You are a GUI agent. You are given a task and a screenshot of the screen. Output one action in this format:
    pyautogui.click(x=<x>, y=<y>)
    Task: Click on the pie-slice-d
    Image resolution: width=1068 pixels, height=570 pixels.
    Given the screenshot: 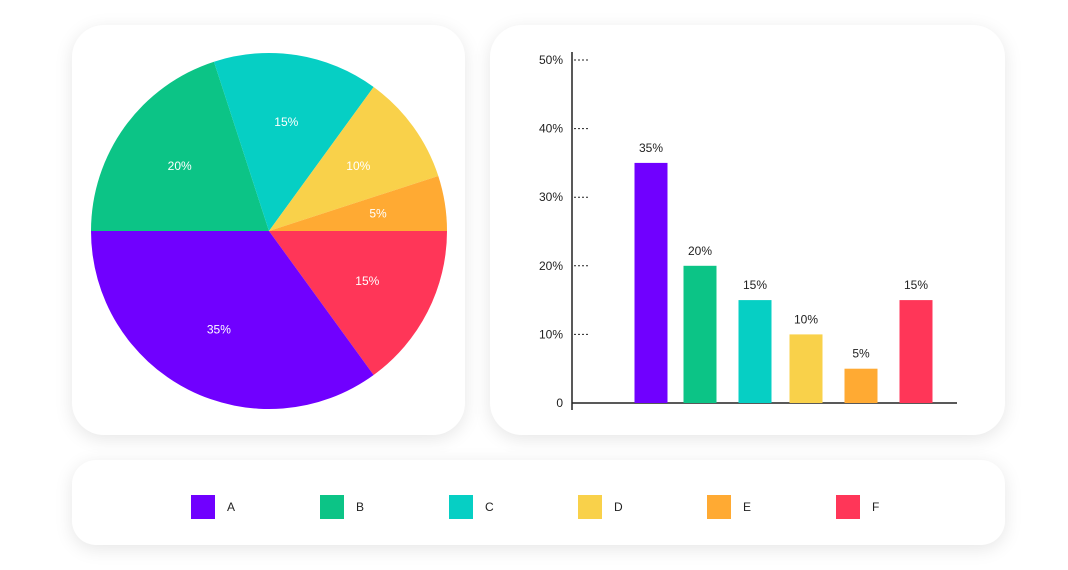 What is the action you would take?
    pyautogui.click(x=354, y=158)
    